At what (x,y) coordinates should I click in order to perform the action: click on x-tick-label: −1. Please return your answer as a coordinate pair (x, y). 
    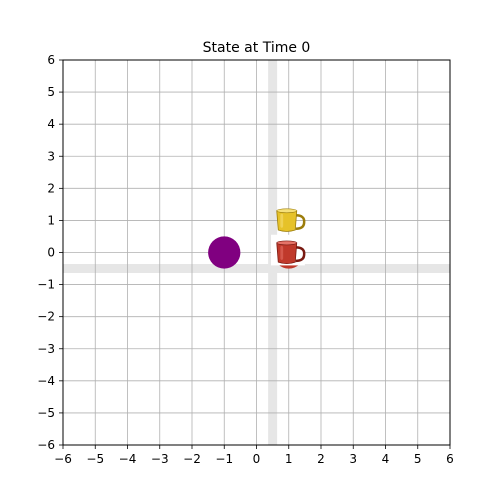
    Looking at the image, I should click on (224, 459).